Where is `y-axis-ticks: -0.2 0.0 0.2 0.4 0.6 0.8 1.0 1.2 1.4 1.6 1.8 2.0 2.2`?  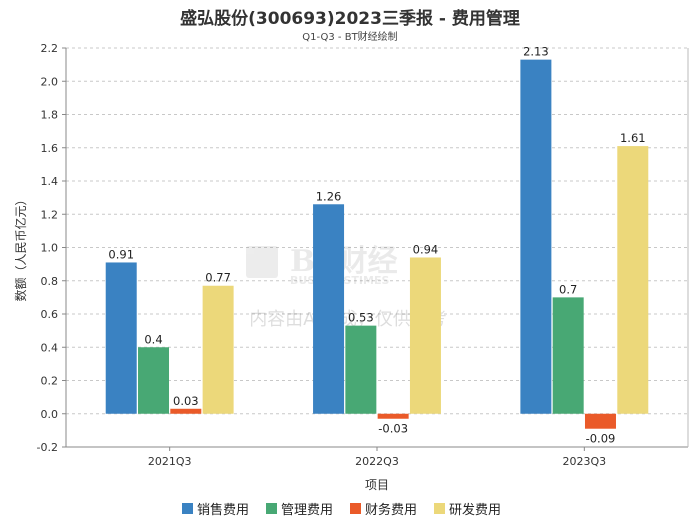 y-axis-ticks: -0.2 0.0 0.2 0.4 0.6 0.8 1.0 1.2 1.4 1.6 1.8 2.0 2.2 is located at coordinates (51, 248).